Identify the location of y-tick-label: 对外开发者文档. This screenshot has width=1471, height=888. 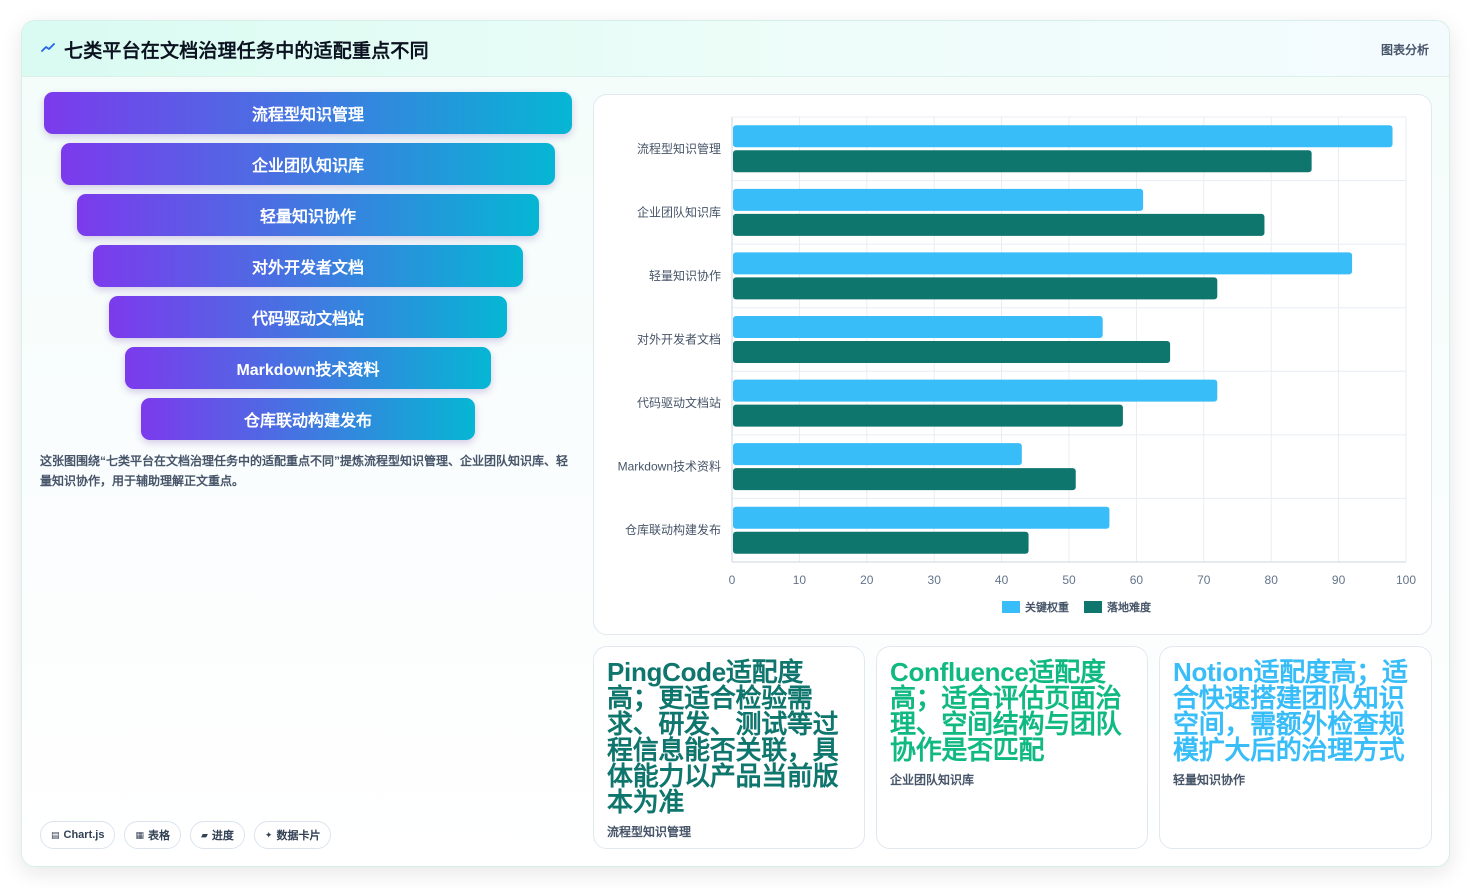
(679, 339).